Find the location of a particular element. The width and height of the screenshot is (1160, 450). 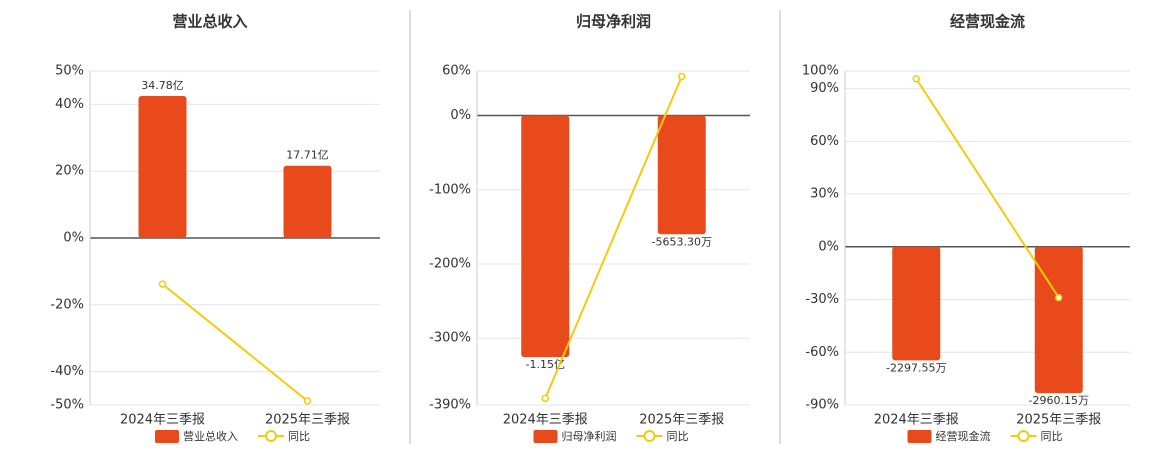

y-tick-label: 20% is located at coordinates (69, 171).